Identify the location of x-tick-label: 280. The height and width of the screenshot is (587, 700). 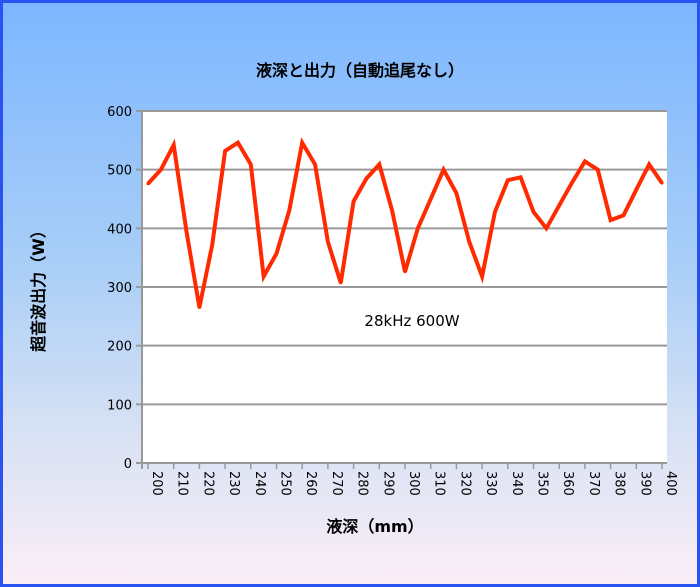
(362, 483).